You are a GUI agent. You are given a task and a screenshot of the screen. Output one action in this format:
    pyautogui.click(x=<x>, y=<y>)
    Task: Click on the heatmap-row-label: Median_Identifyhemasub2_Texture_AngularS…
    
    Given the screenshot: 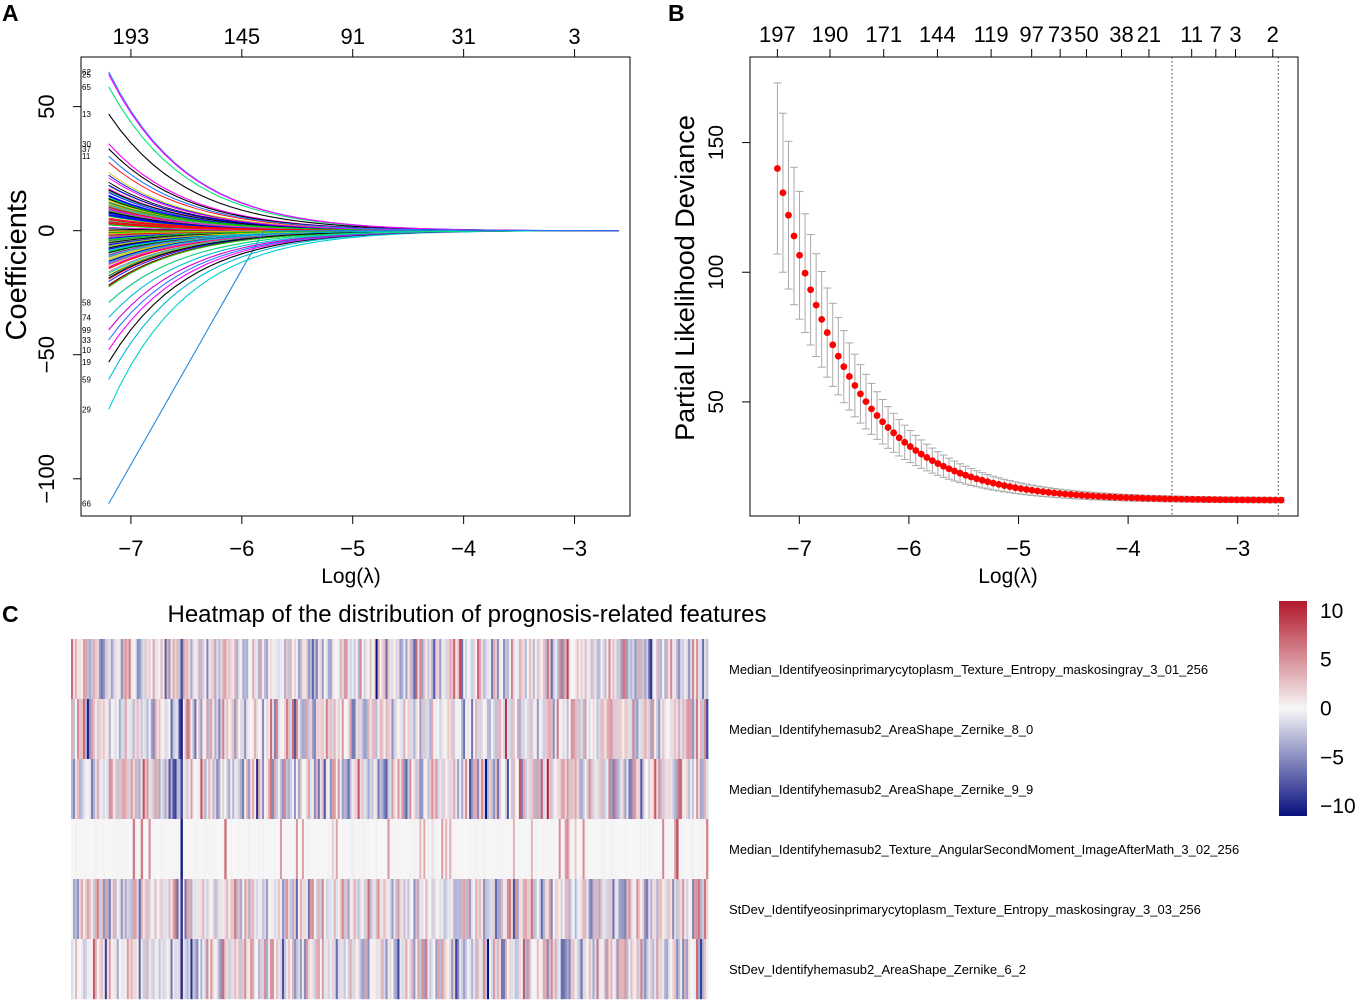 What is the action you would take?
    pyautogui.click(x=984, y=849)
    